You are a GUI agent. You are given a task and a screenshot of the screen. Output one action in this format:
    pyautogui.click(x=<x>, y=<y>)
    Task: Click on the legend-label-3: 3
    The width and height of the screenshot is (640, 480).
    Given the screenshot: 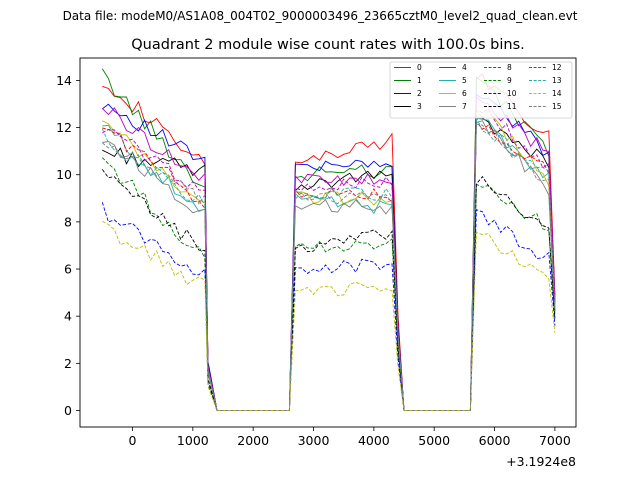 What is the action you would take?
    pyautogui.click(x=419, y=106)
    